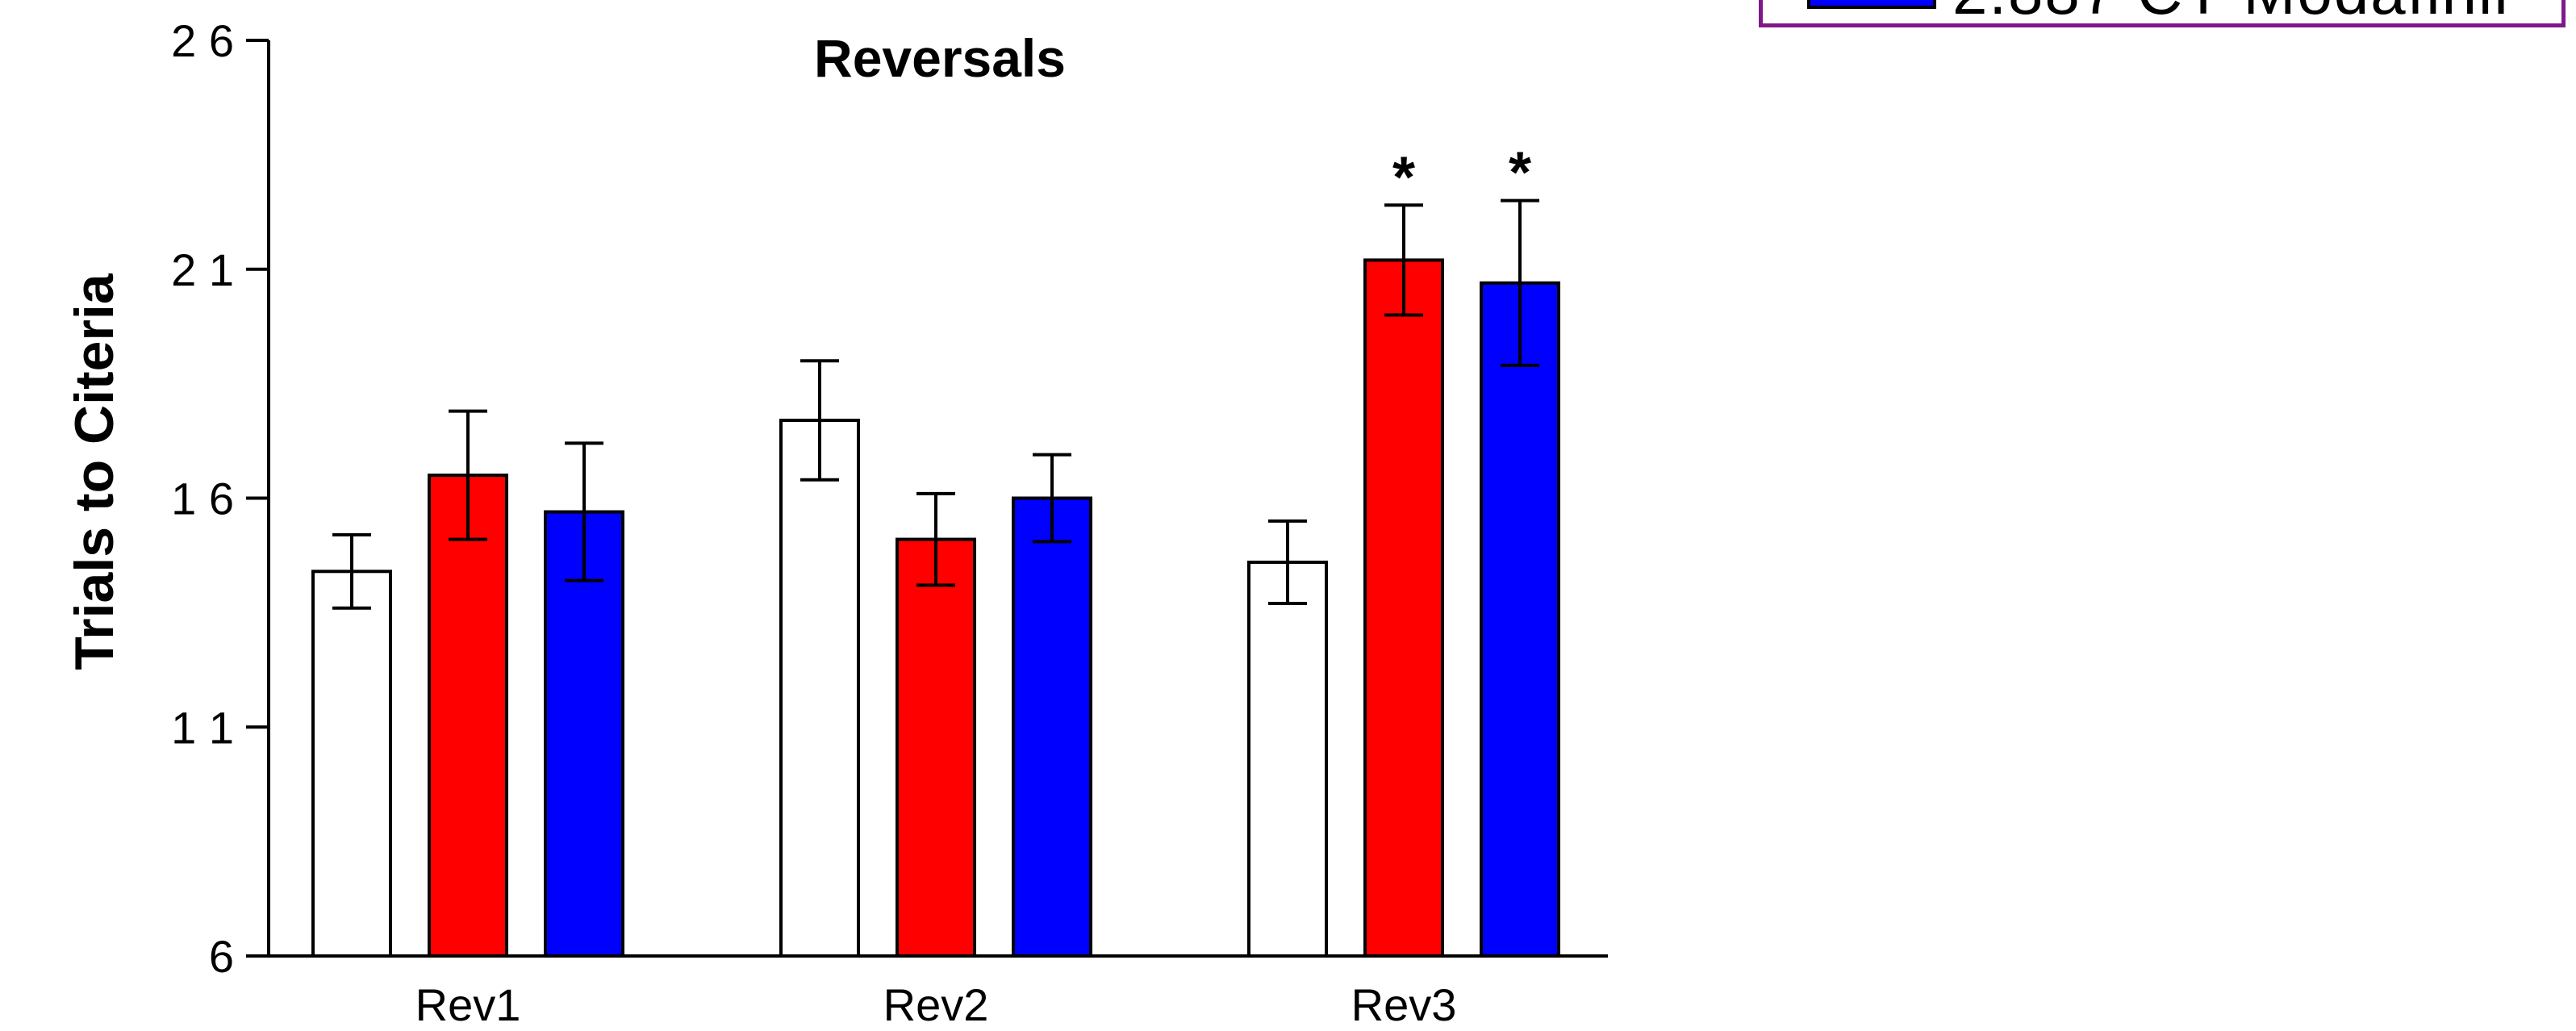  Describe the element at coordinates (202, 40) in the screenshot. I see `y-tick-label: 2 6` at that location.